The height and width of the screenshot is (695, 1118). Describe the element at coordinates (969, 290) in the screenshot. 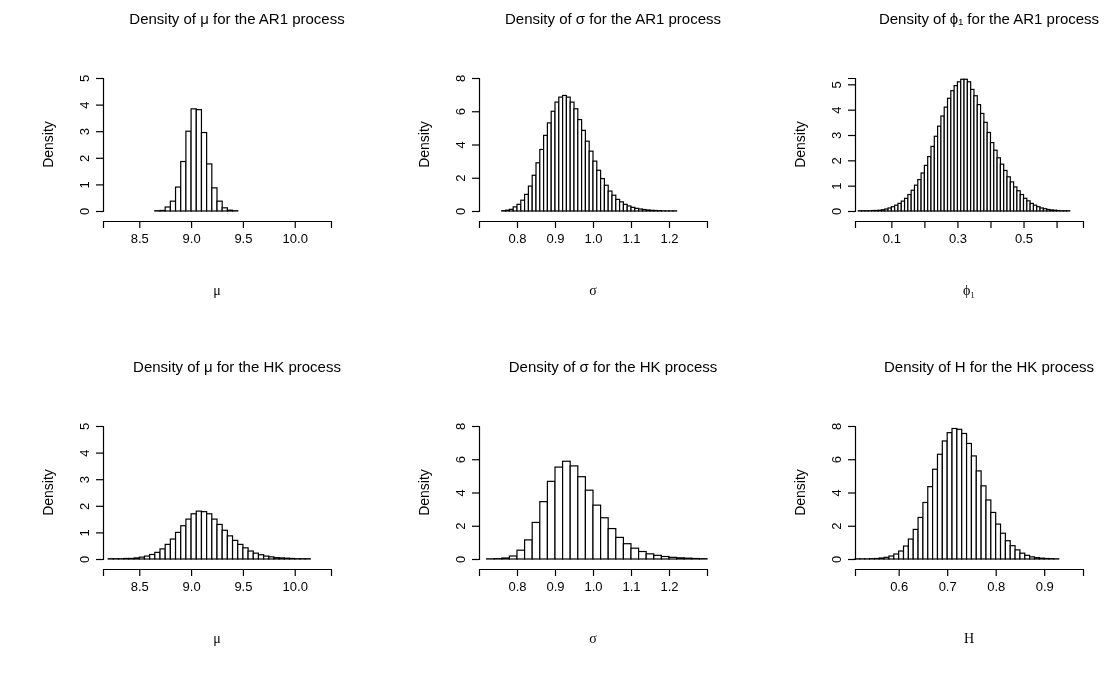

I see `x-axis-title: ϕ₁` at that location.